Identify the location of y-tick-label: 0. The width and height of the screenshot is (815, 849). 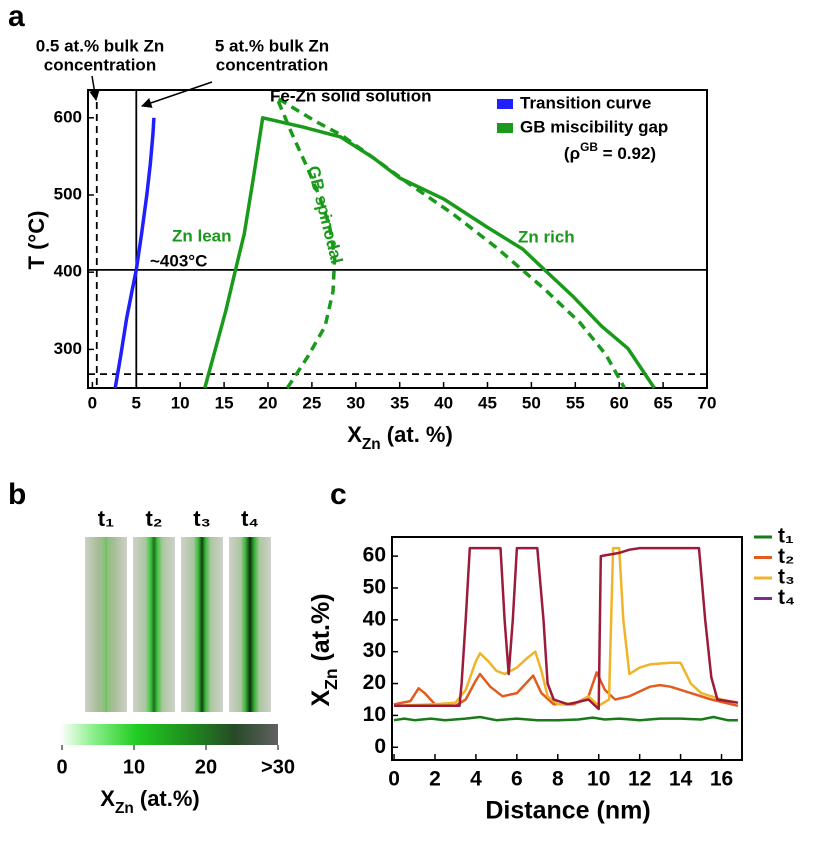
(380, 746).